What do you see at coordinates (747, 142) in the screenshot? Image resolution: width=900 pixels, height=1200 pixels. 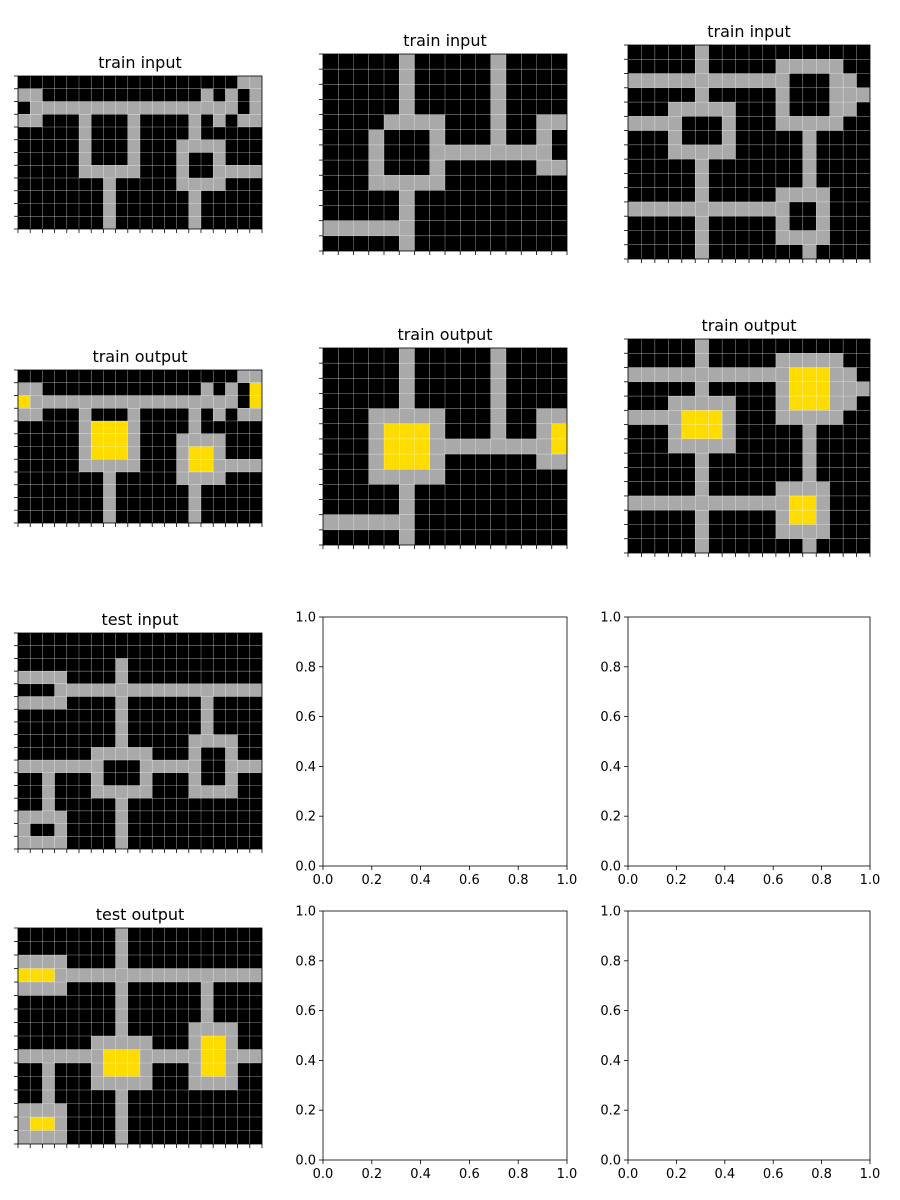 I see `train-input-3-panel: train input` at bounding box center [747, 142].